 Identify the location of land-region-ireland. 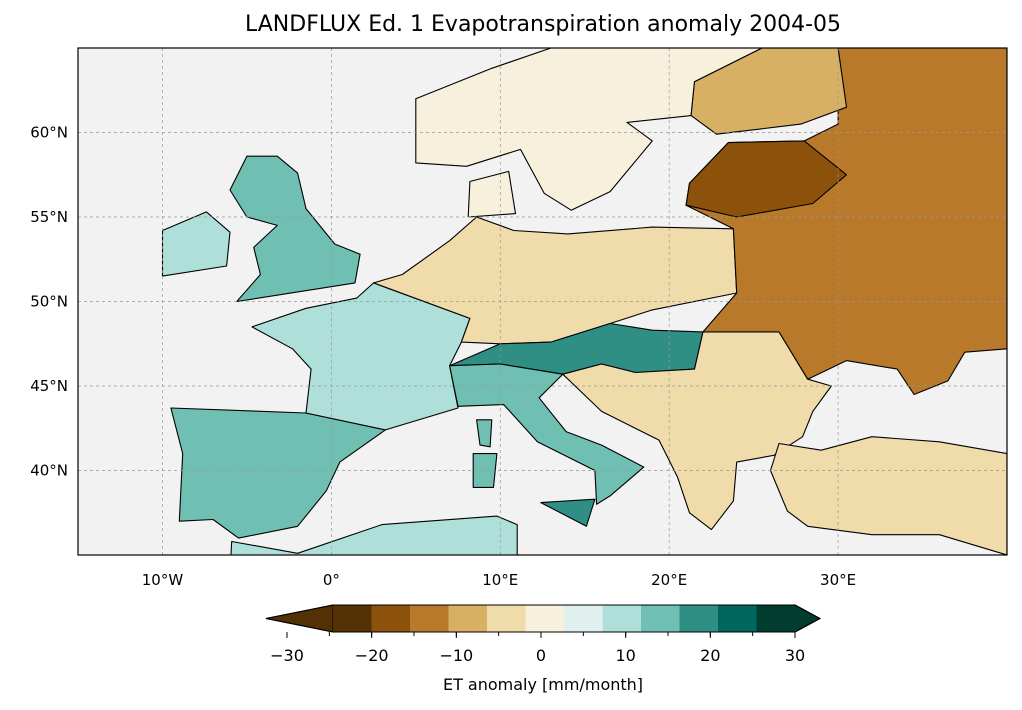
(196, 244).